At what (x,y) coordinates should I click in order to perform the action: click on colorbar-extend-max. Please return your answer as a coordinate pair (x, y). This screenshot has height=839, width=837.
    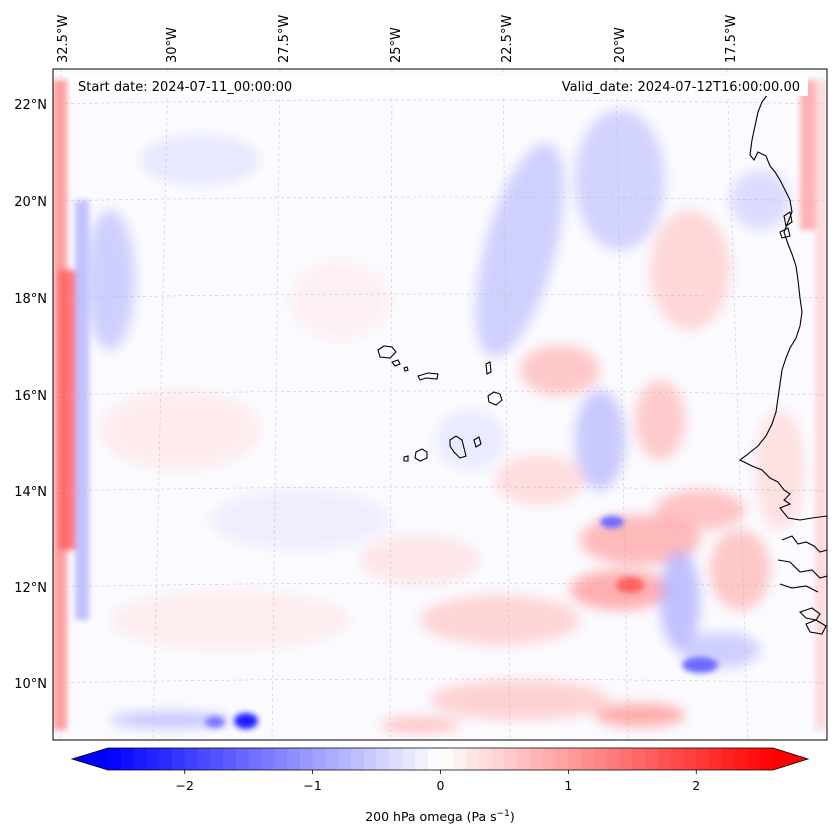
    Looking at the image, I should click on (790, 759).